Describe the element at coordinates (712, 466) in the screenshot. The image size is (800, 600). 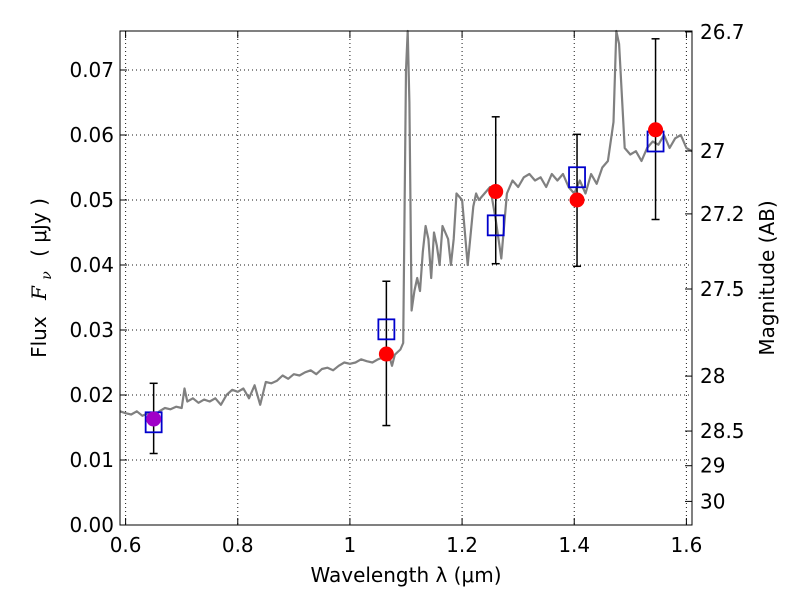
I see `magnitude-tick-label: 29` at that location.